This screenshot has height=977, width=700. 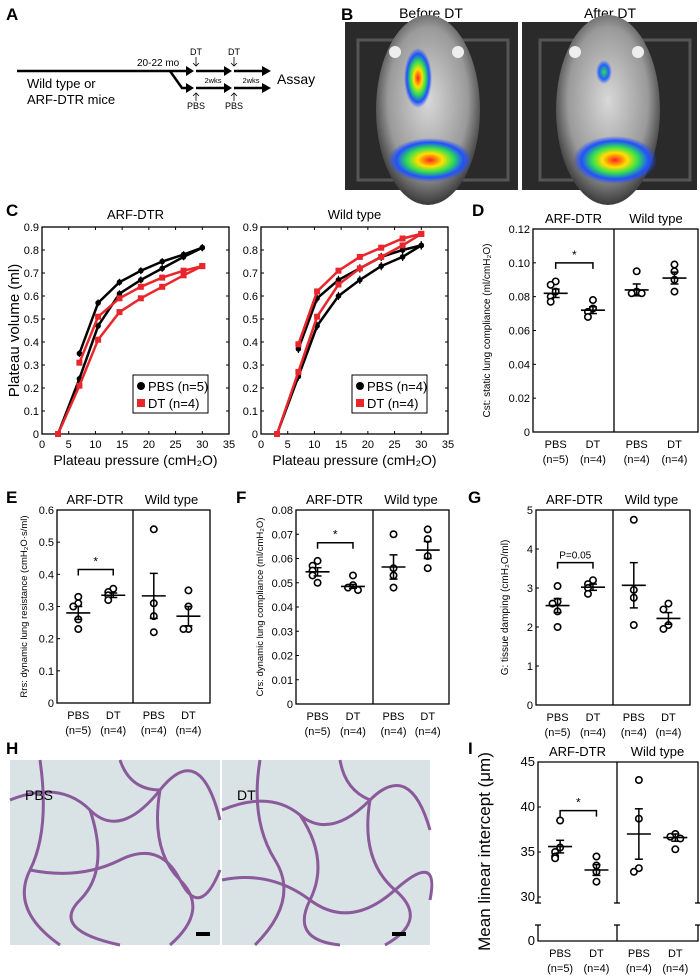 What do you see at coordinates (296, 79) in the screenshot?
I see `assay-label: Assay` at bounding box center [296, 79].